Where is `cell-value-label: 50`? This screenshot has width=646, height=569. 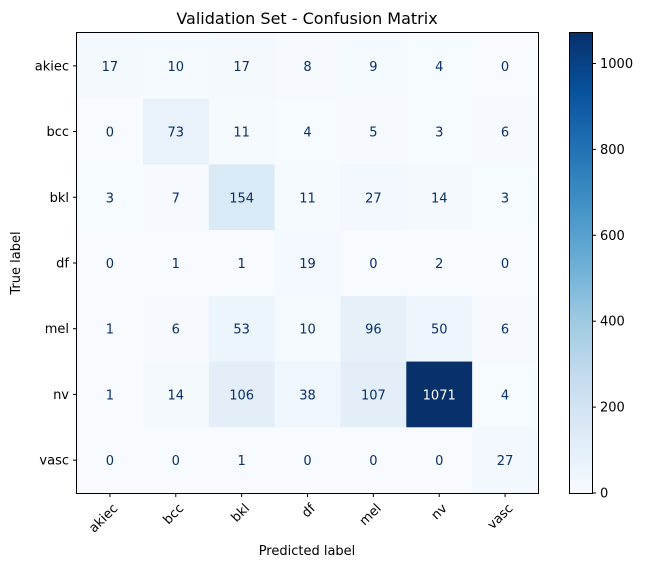 cell-value-label: 50 is located at coordinates (439, 330).